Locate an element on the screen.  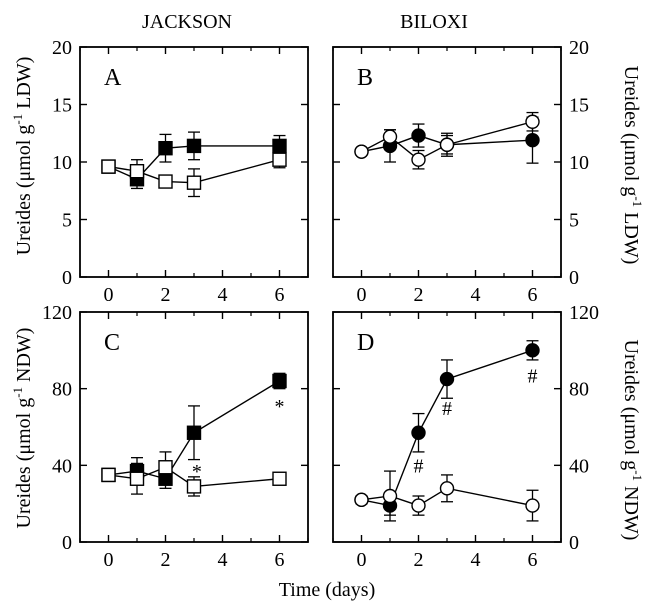
panel-letter: C is located at coordinates (112, 343).